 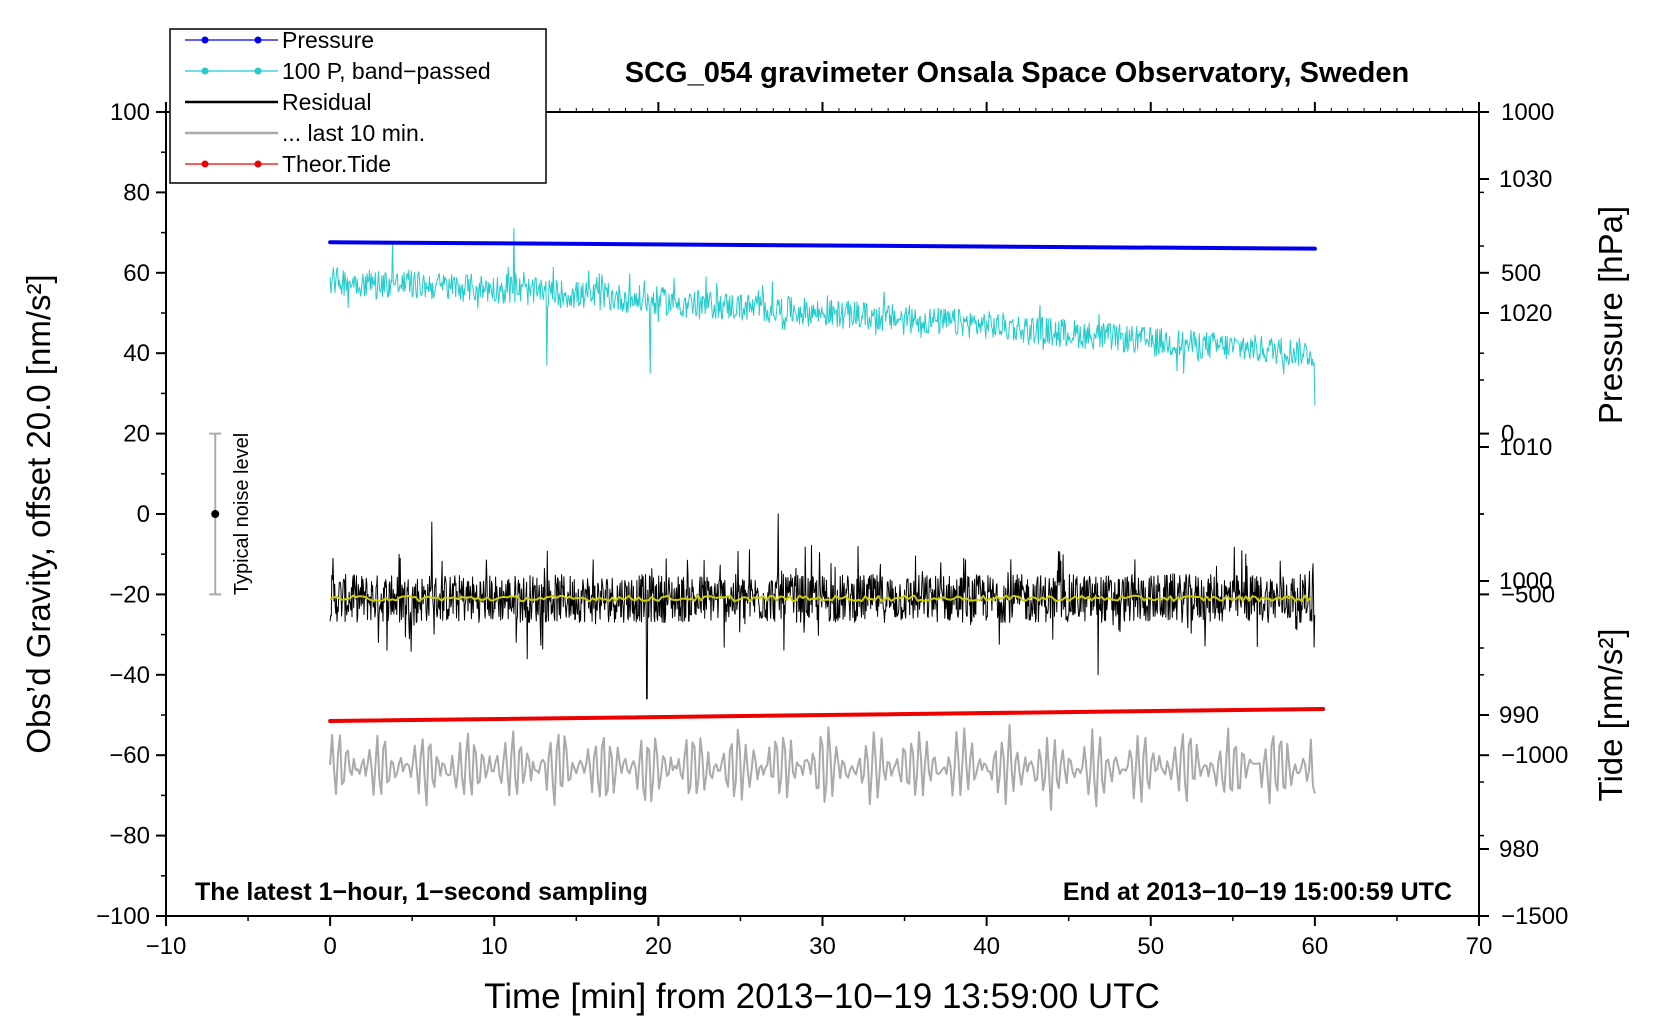 I want to click on x-axis-label: Time [min] from 2013−10−19 13:59:00 UTC, so click(x=822, y=996).